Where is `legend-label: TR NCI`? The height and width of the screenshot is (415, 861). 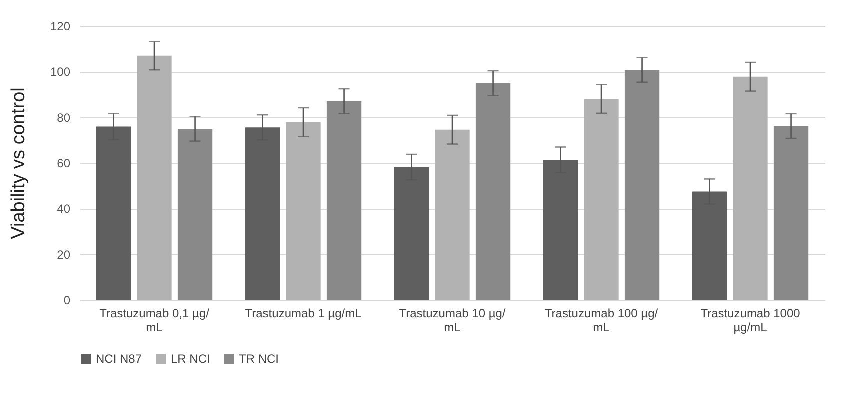 legend-label: TR NCI is located at coordinates (259, 359).